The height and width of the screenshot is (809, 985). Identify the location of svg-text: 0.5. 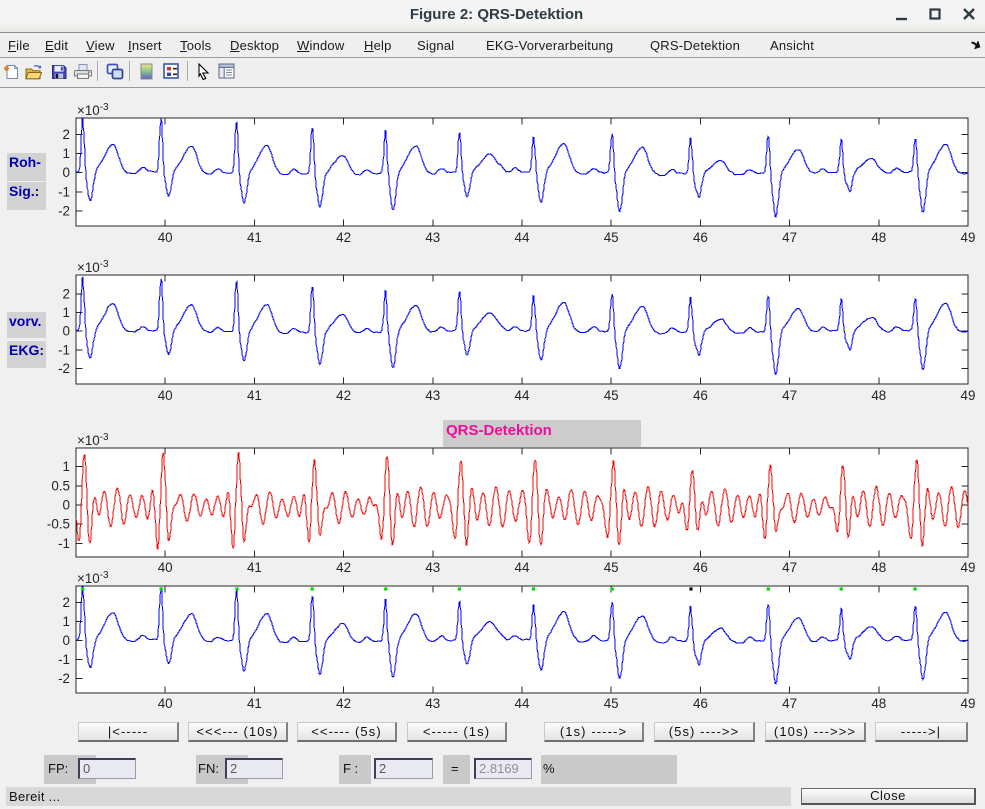
(60, 485).